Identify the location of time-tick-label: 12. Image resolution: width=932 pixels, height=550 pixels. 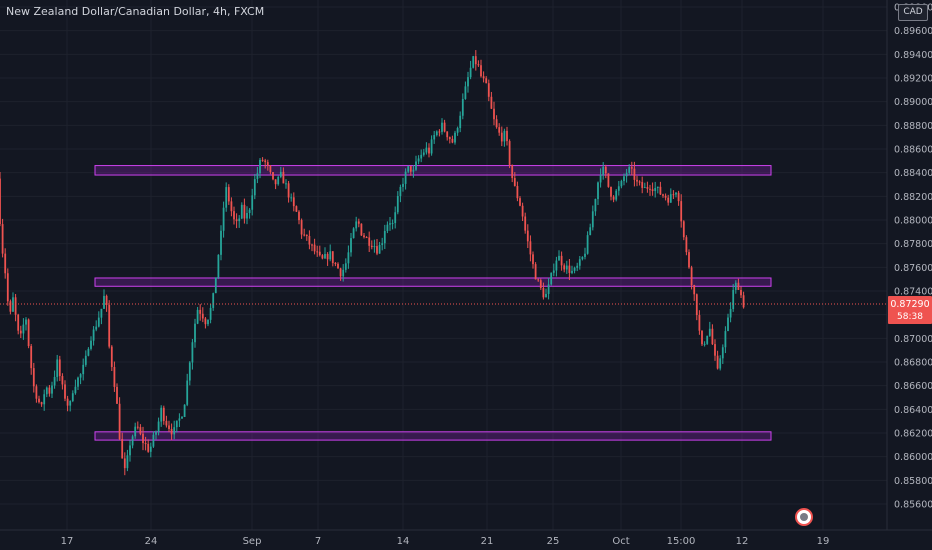
(742, 541).